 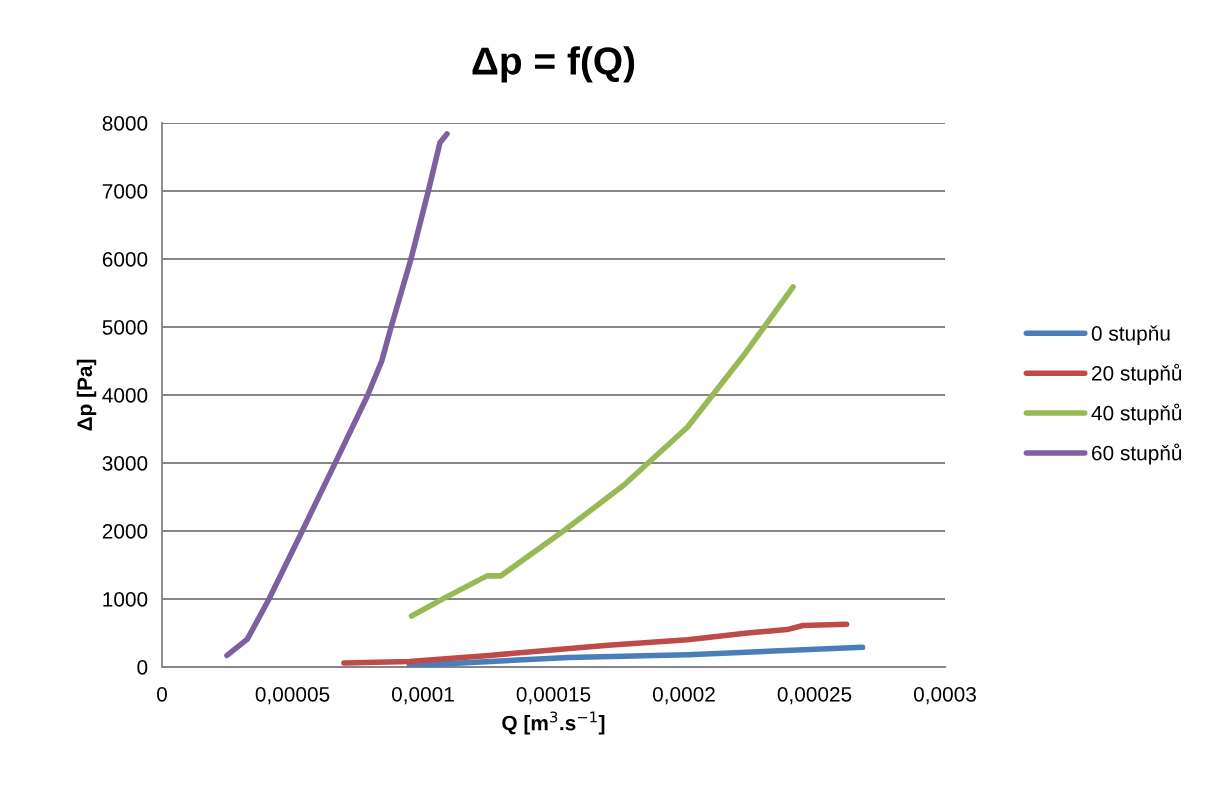 I want to click on legend-label: 60 stupňů, so click(x=1137, y=454).